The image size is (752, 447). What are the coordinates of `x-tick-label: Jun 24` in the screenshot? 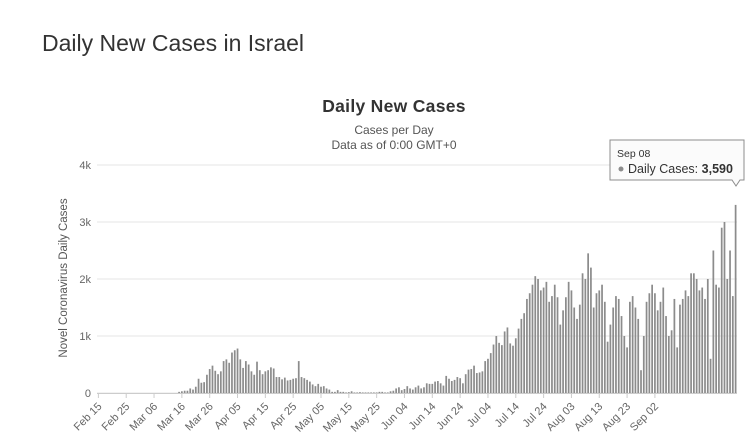 It's located at (450, 417).